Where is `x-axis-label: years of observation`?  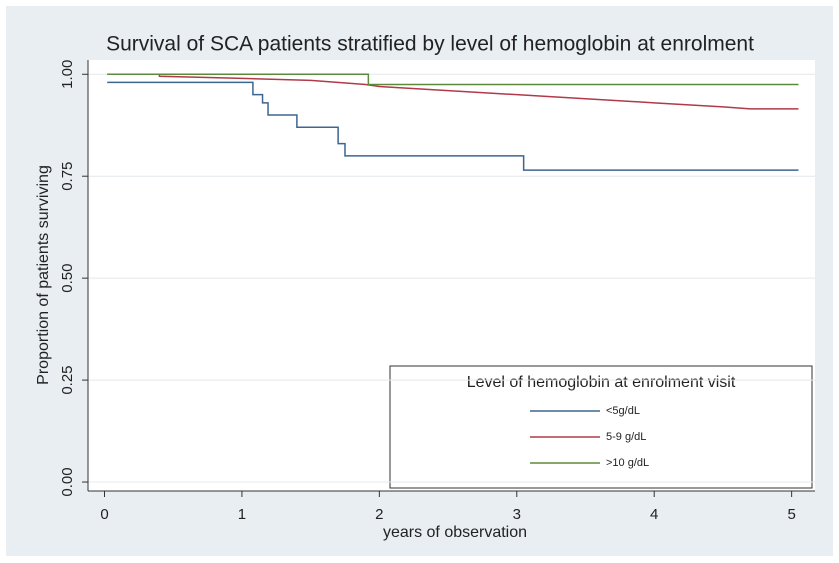 x-axis-label: years of observation is located at coordinates (455, 532).